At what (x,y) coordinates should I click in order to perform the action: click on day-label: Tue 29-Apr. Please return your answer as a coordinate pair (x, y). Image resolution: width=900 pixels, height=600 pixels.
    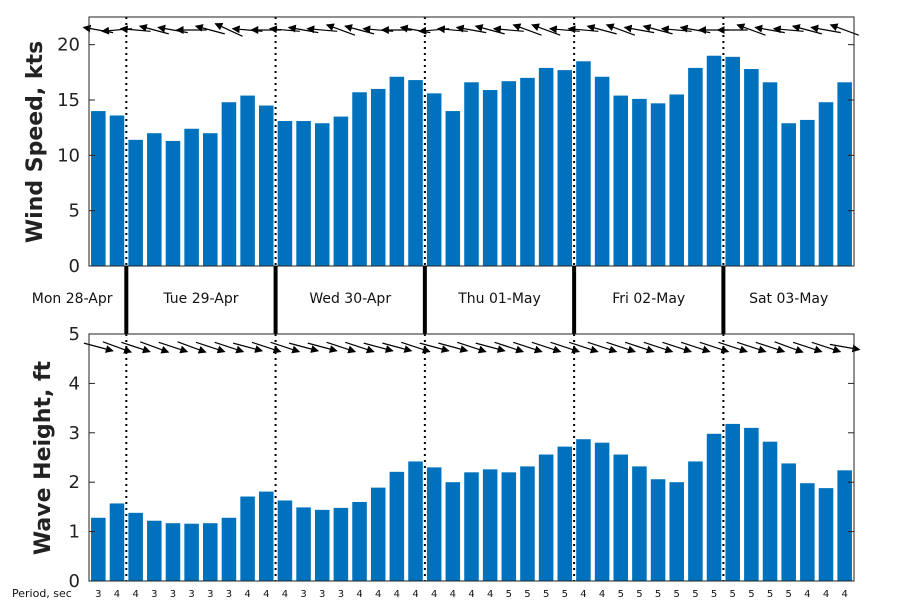
    Looking at the image, I should click on (200, 299).